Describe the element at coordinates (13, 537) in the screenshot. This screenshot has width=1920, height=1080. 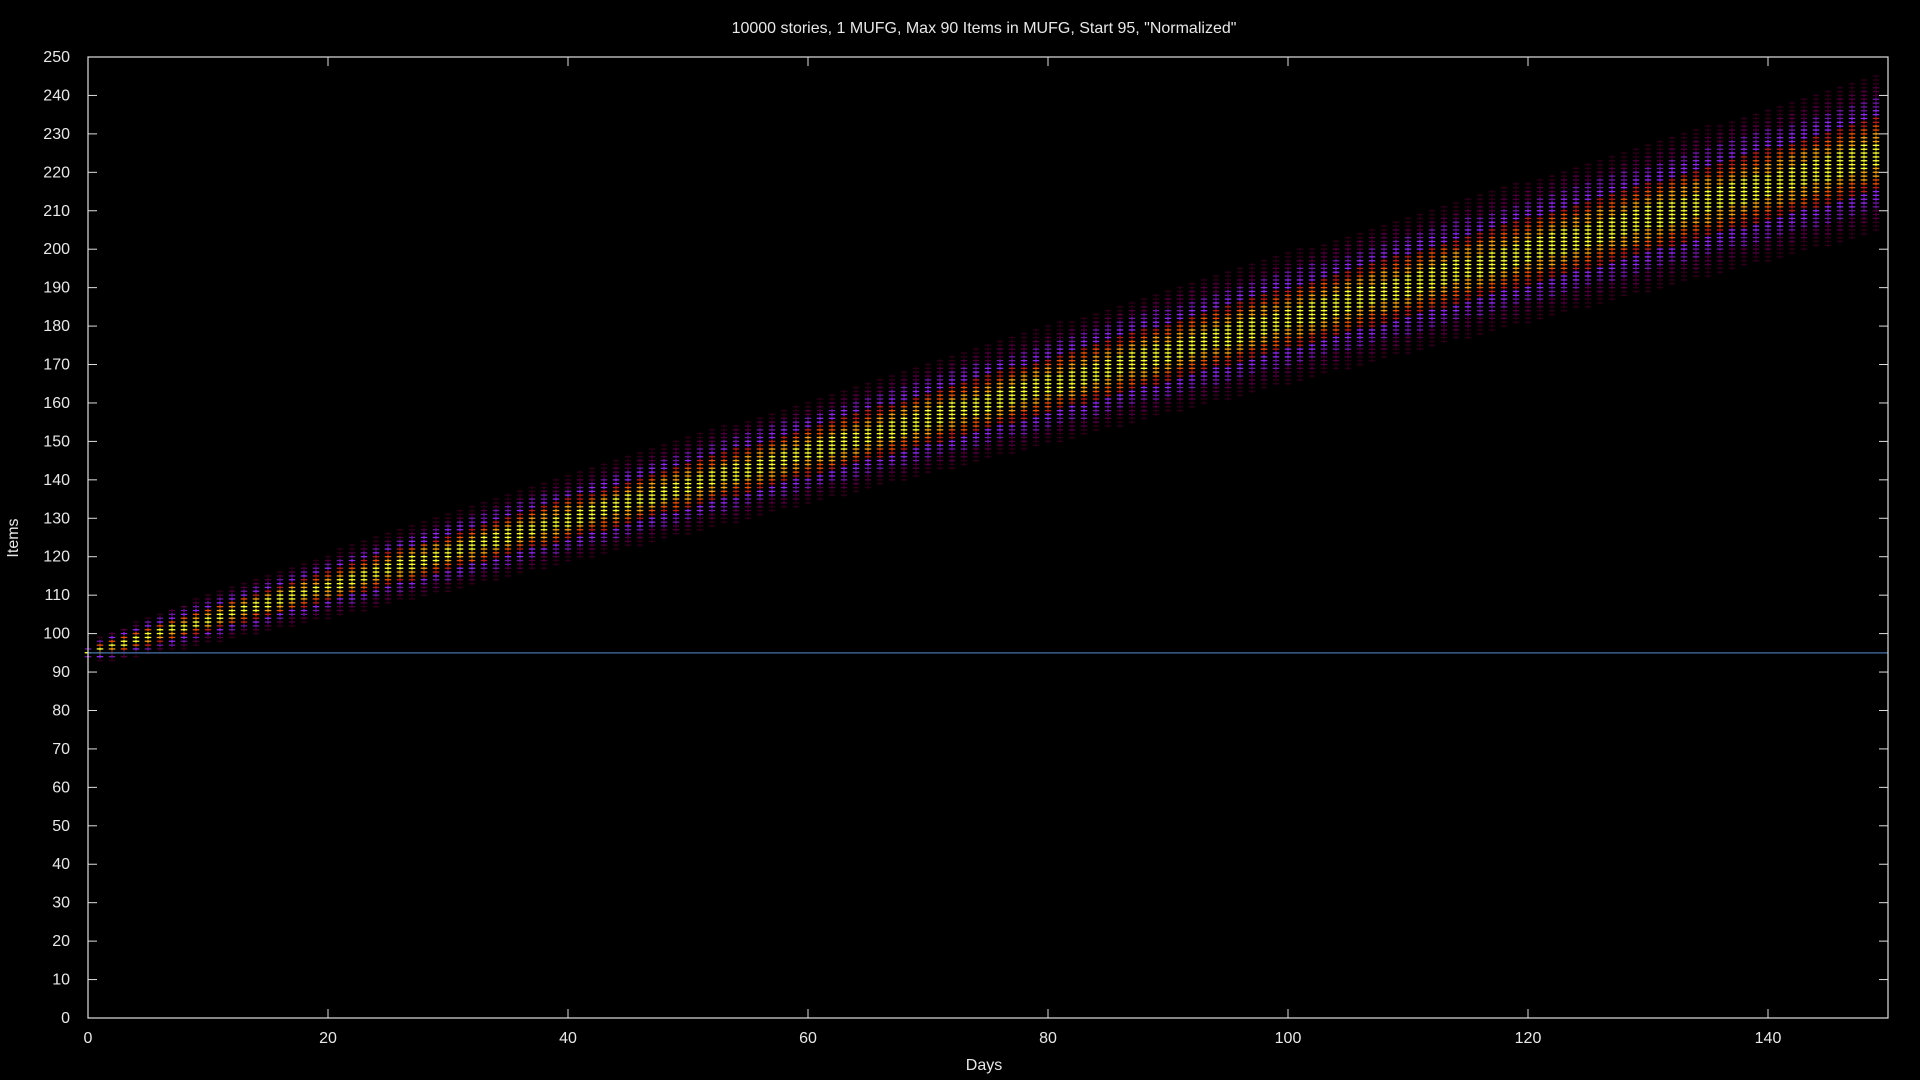
I see `y-axis-label: Items` at that location.